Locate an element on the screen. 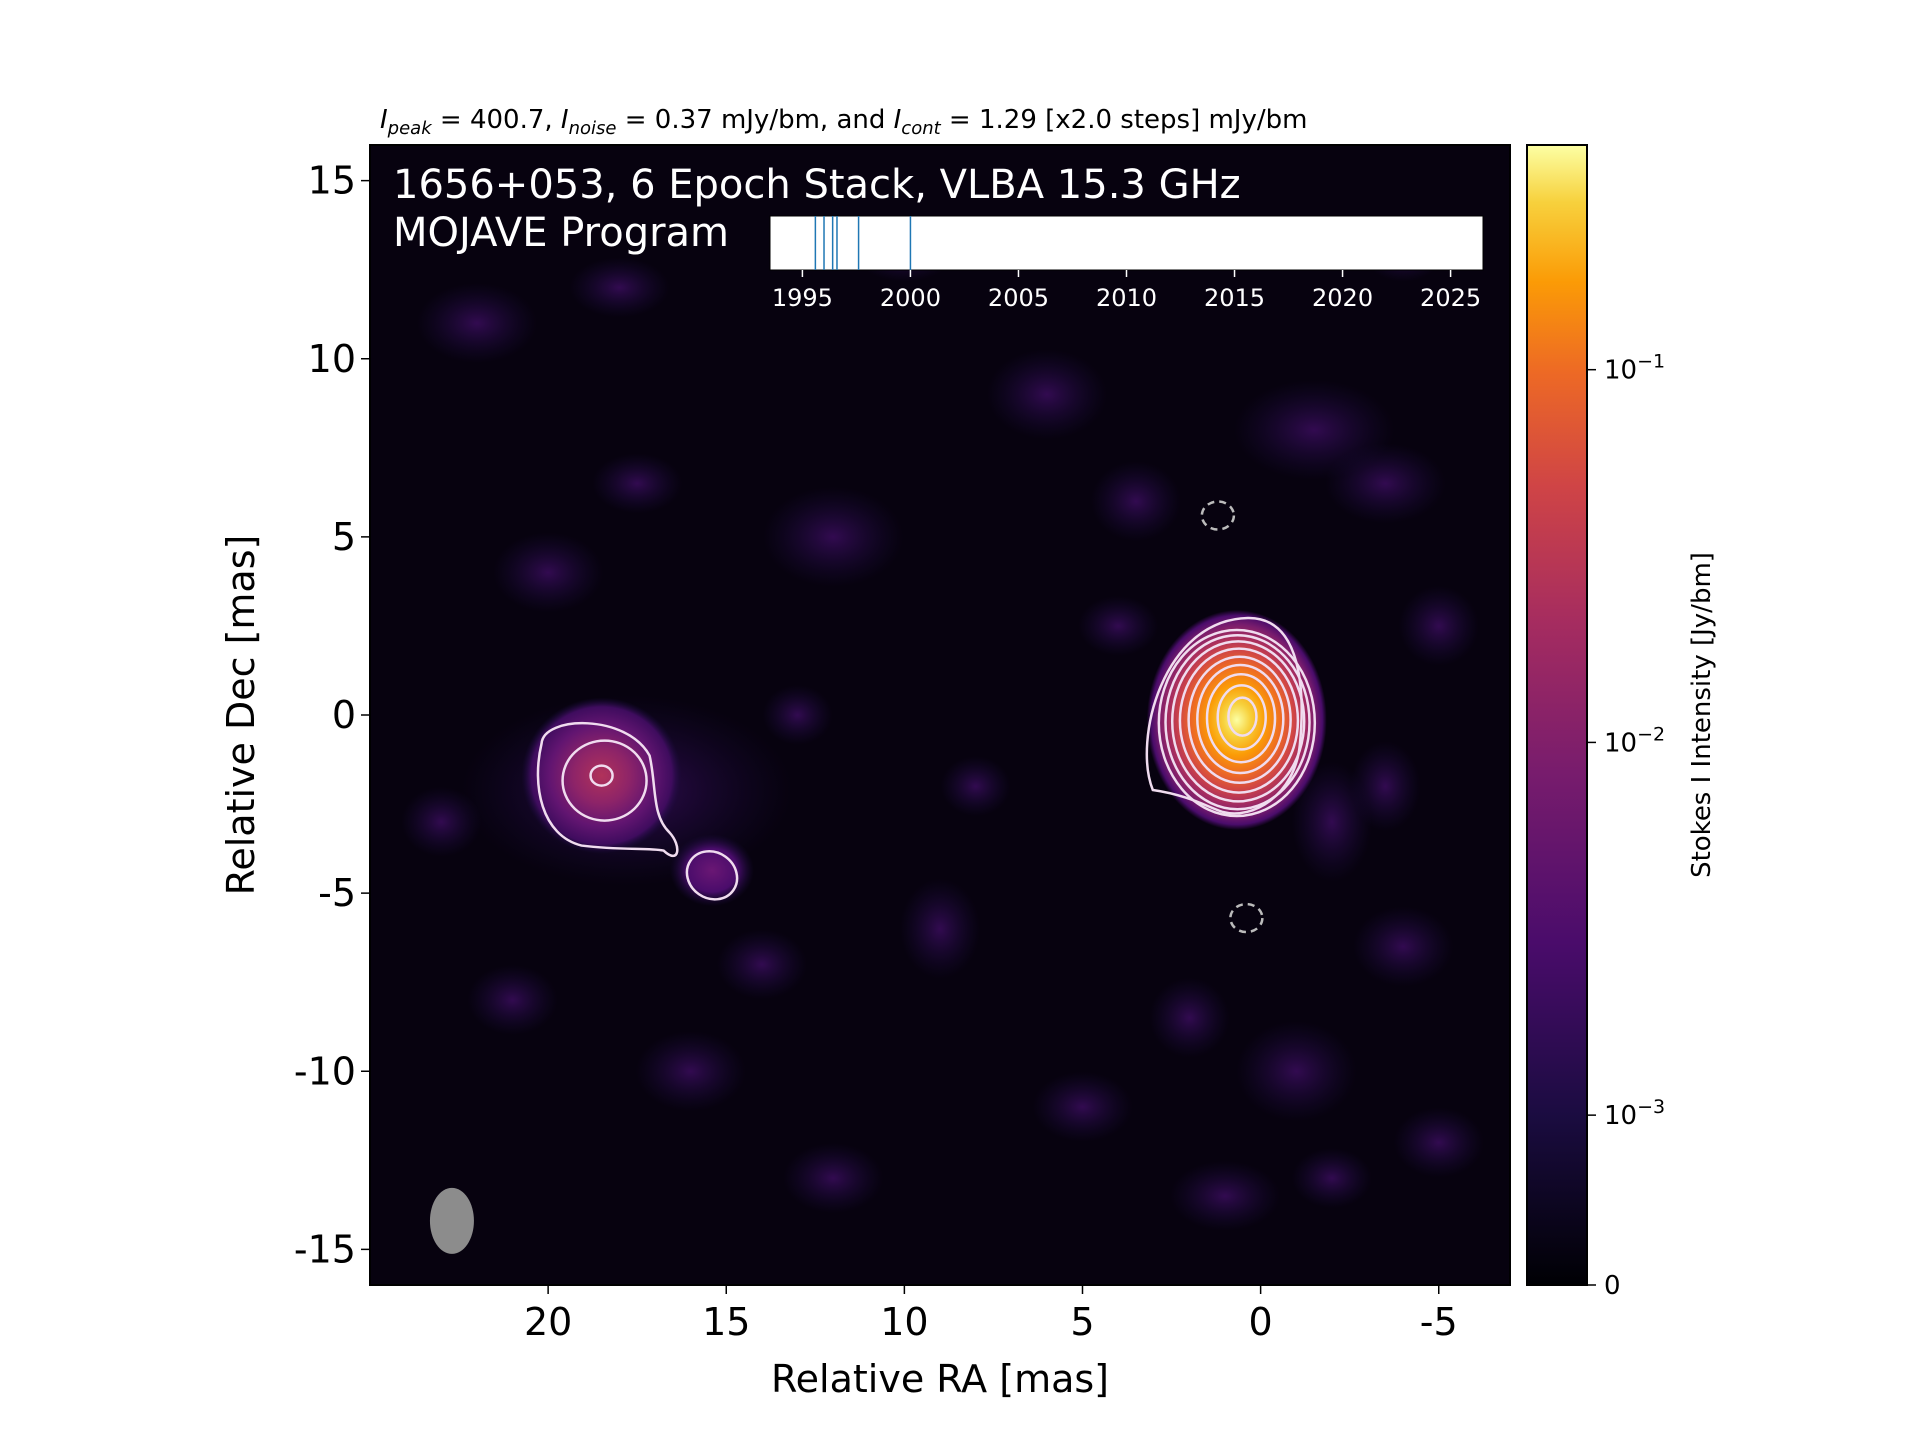  epoch-tick-label: 2015 is located at coordinates (1234, 298).